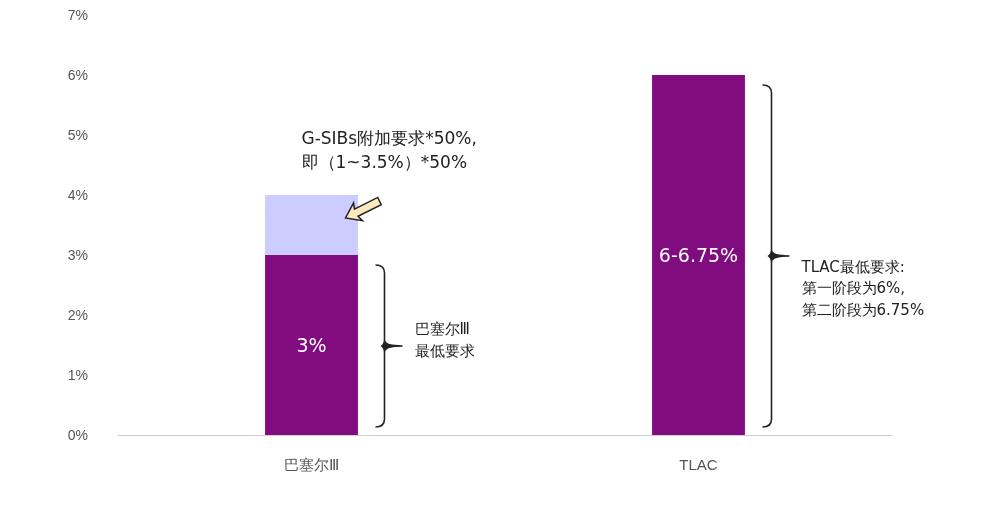  I want to click on annotation: TLAC最低要求: 第一阶段为6%, 第二阶段为6.75%, so click(863, 288).